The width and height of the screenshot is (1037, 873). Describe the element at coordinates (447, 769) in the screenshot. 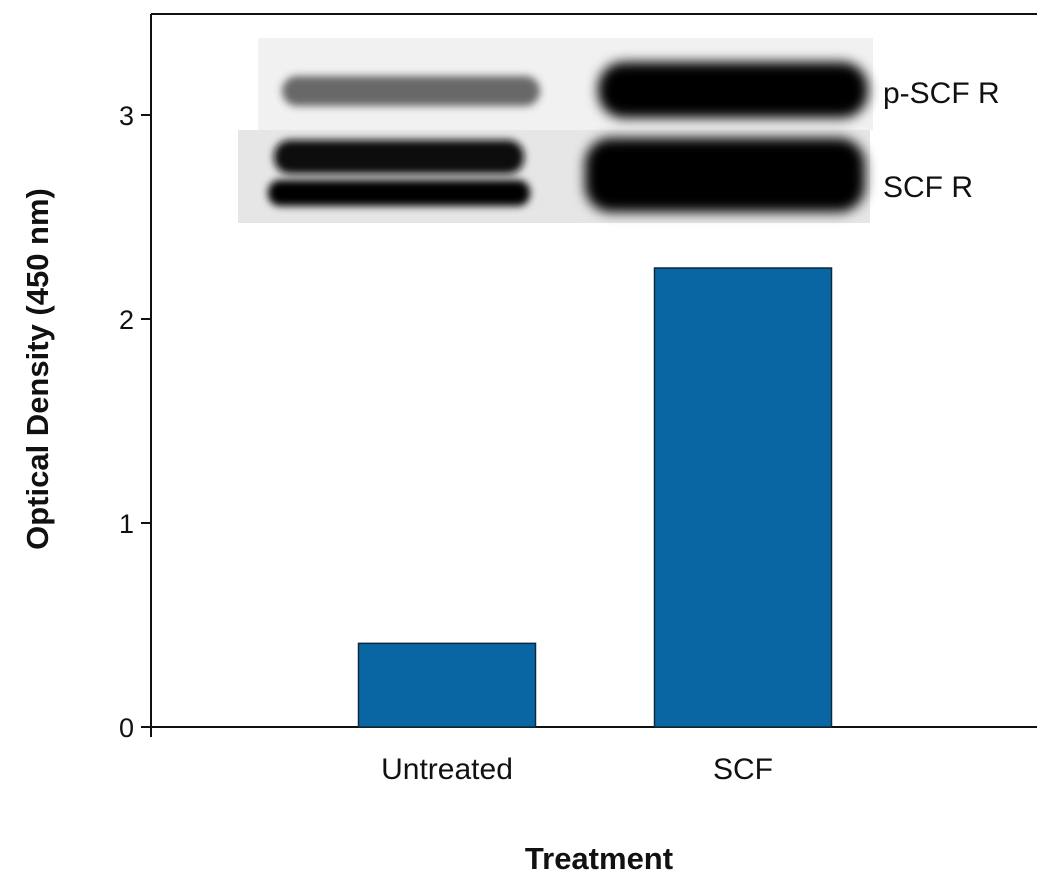

I see `x-category-label: Untreated` at that location.